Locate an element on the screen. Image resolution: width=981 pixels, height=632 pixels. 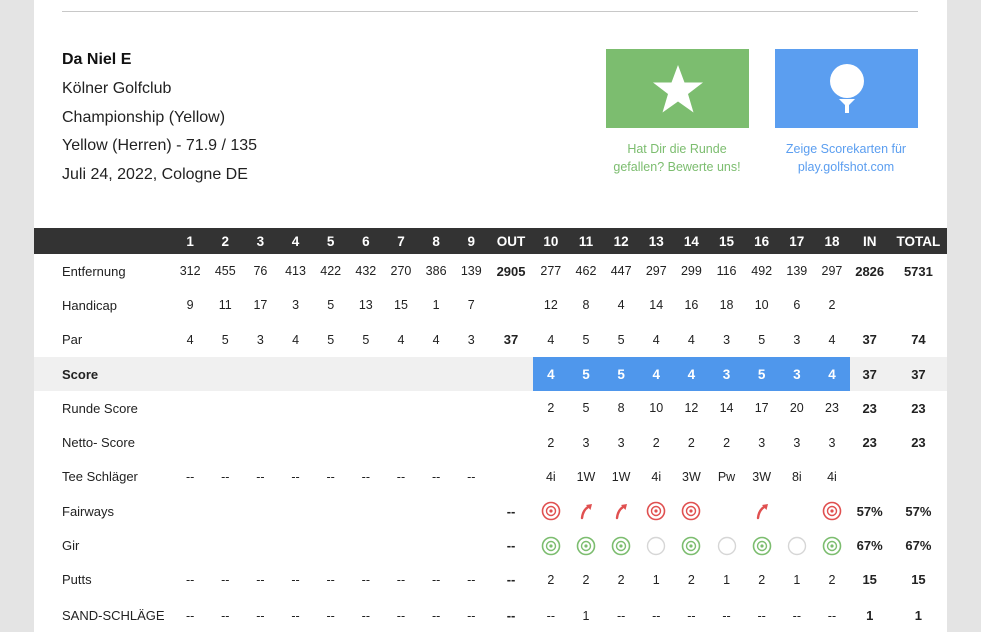
score-cell: 422 is located at coordinates (331, 271).